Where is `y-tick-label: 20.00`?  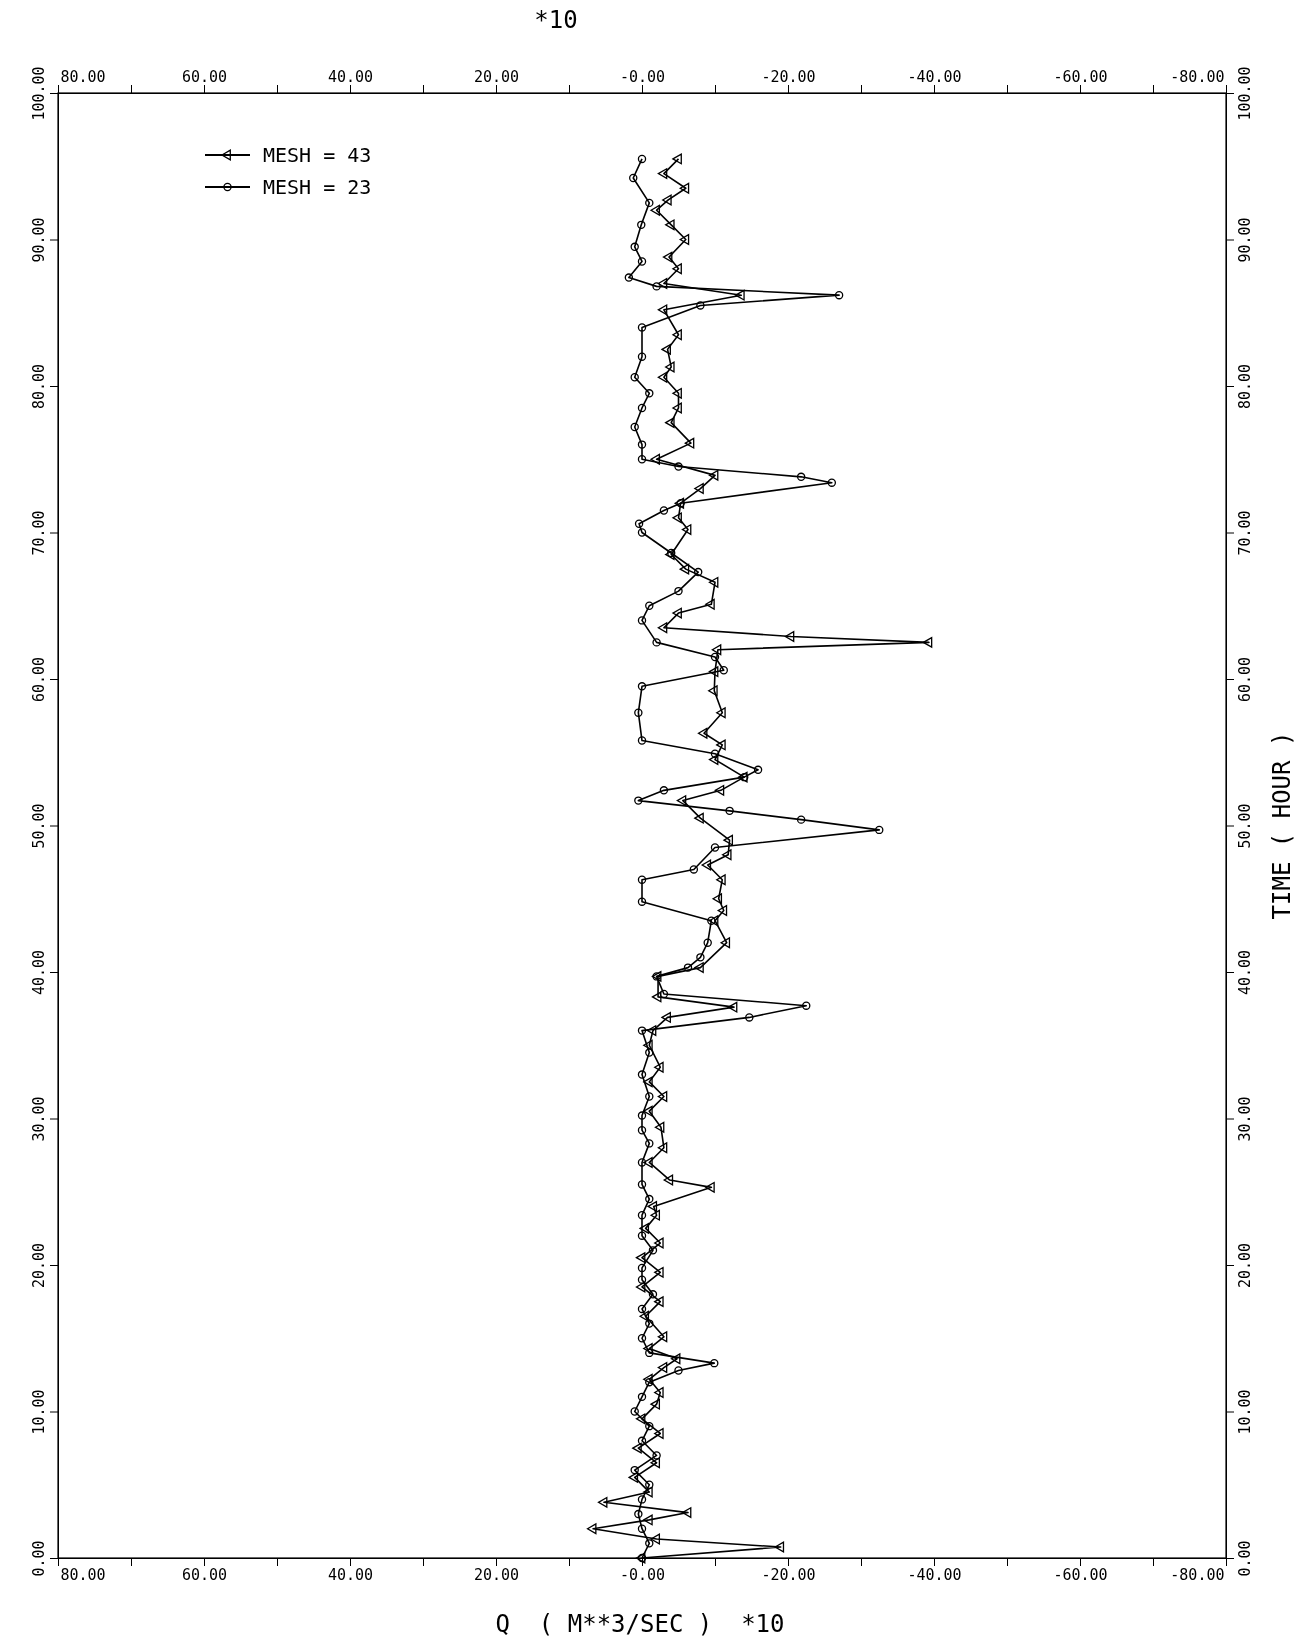 y-tick-label: 20.00 is located at coordinates (39, 1265).